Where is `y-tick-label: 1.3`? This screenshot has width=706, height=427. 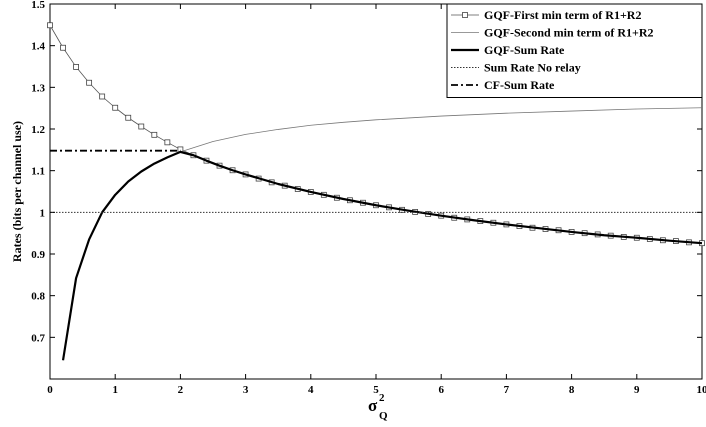
y-tick-label: 1.3 is located at coordinates (38, 88).